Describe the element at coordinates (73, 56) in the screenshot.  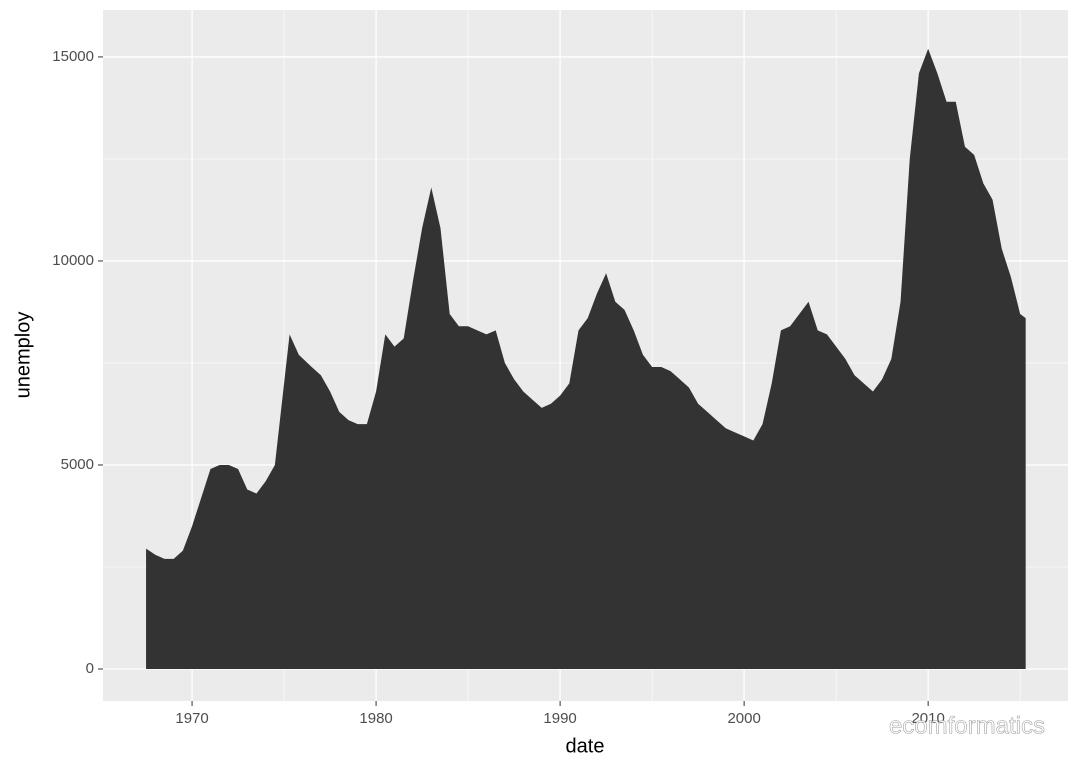
I see `y-tick-label: 15000` at that location.